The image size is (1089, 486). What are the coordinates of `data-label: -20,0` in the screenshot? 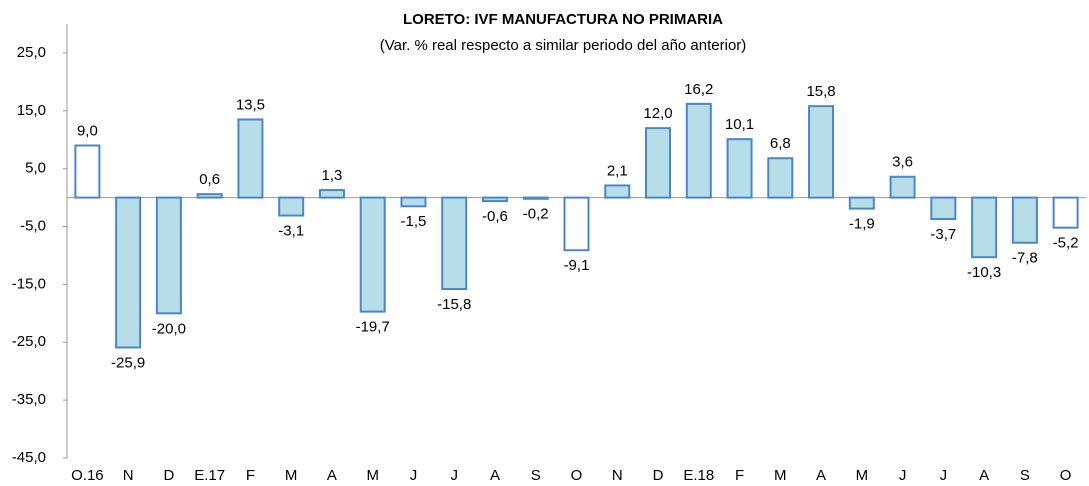 It's located at (169, 328).